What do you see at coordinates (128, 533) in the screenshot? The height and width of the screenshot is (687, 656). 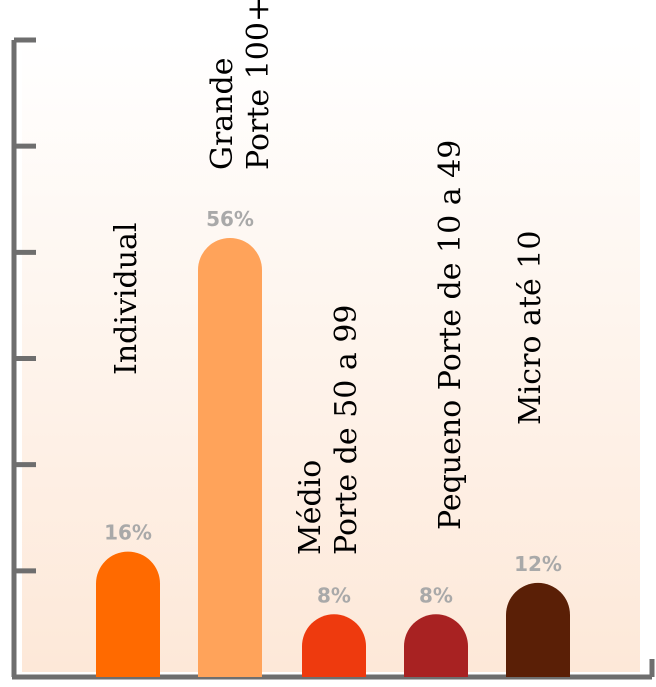 I see `data-label: 16%` at bounding box center [128, 533].